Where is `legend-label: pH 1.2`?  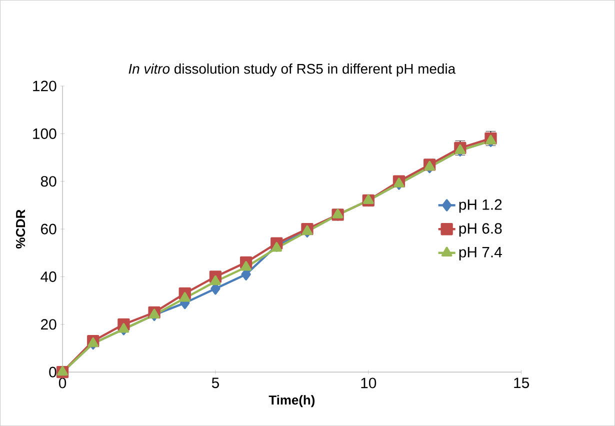 legend-label: pH 1.2 is located at coordinates (480, 206).